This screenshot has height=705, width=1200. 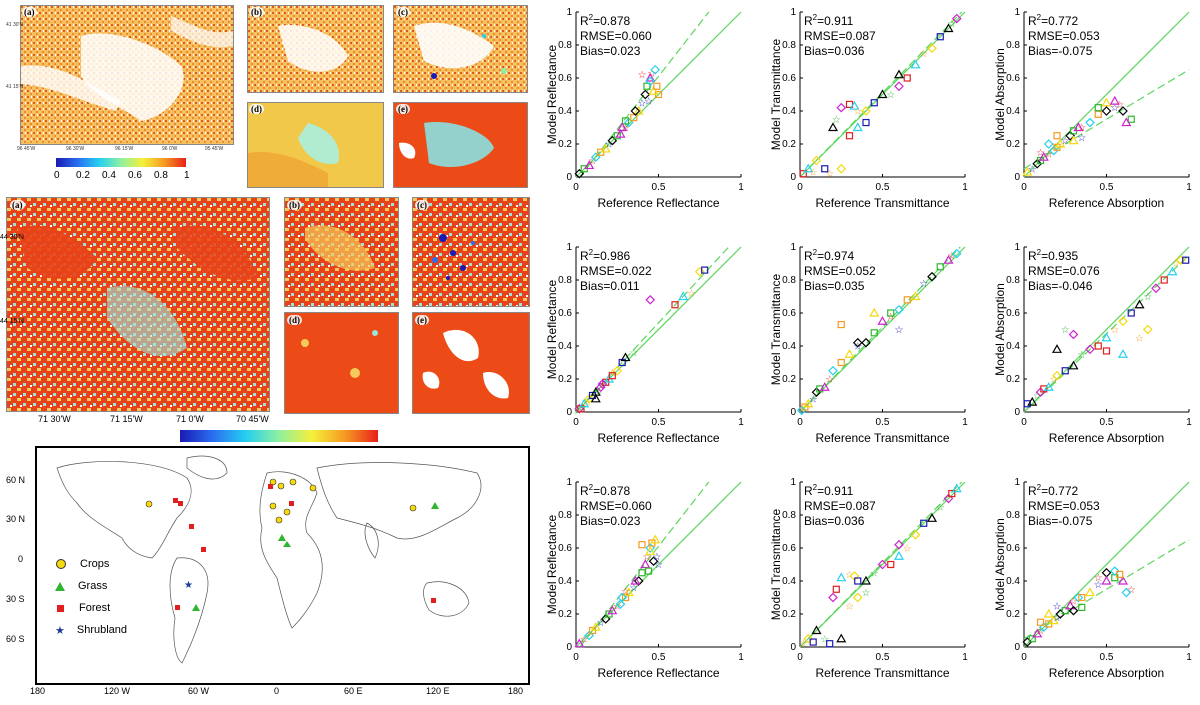 I want to click on mid-panel-a-label: (a), so click(x=17, y=205).